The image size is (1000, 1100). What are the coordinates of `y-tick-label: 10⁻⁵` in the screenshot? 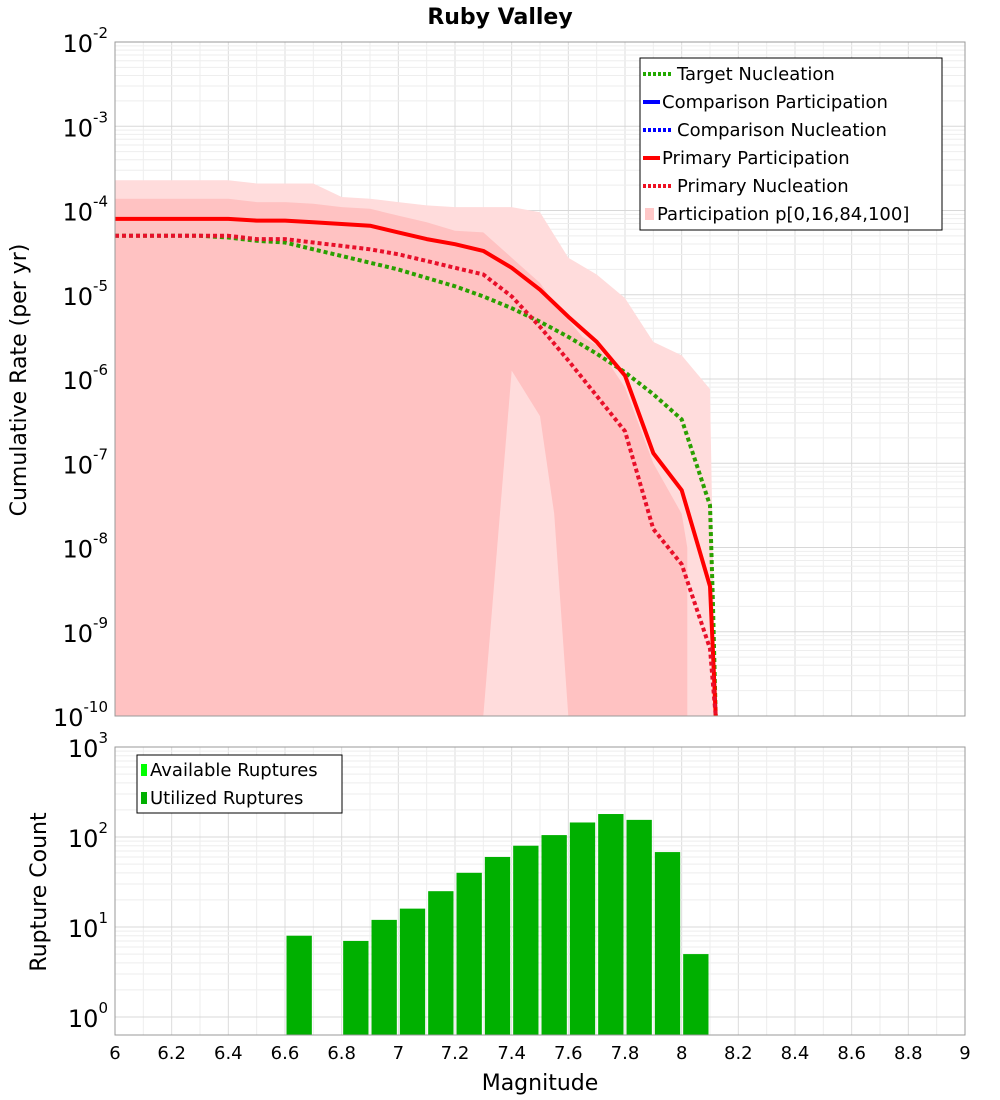 It's located at (85, 294).